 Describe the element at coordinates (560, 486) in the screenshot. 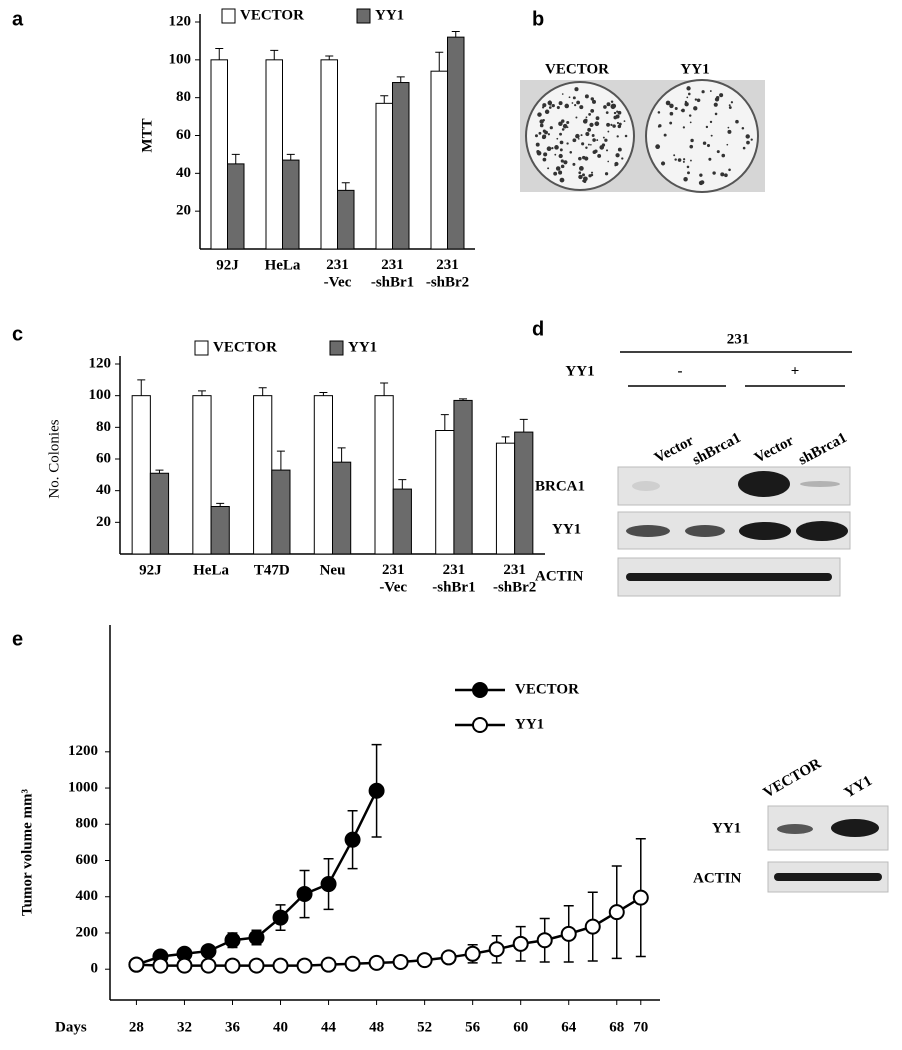

I see `blot-row-label: BRCA1` at that location.